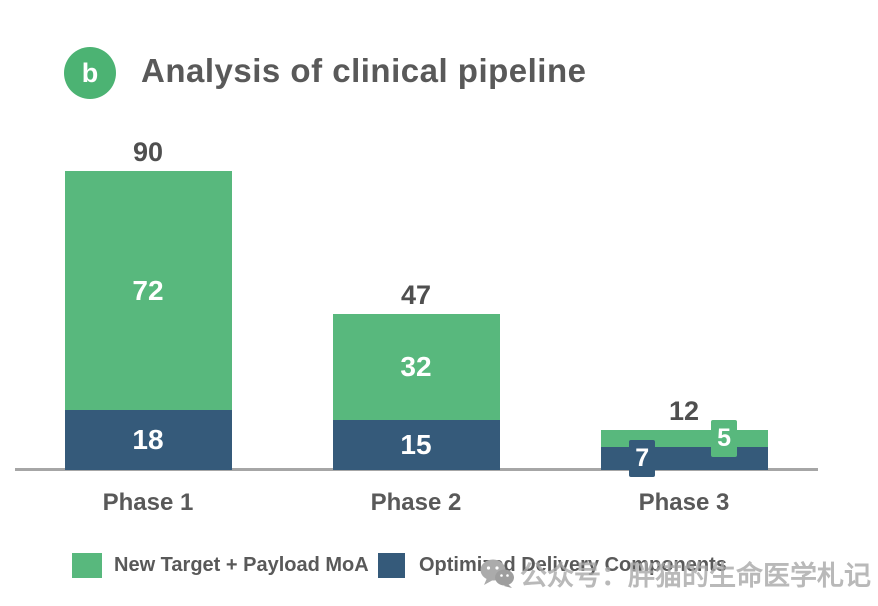  What do you see at coordinates (148, 152) in the screenshot?
I see `bar-total-label: 90` at bounding box center [148, 152].